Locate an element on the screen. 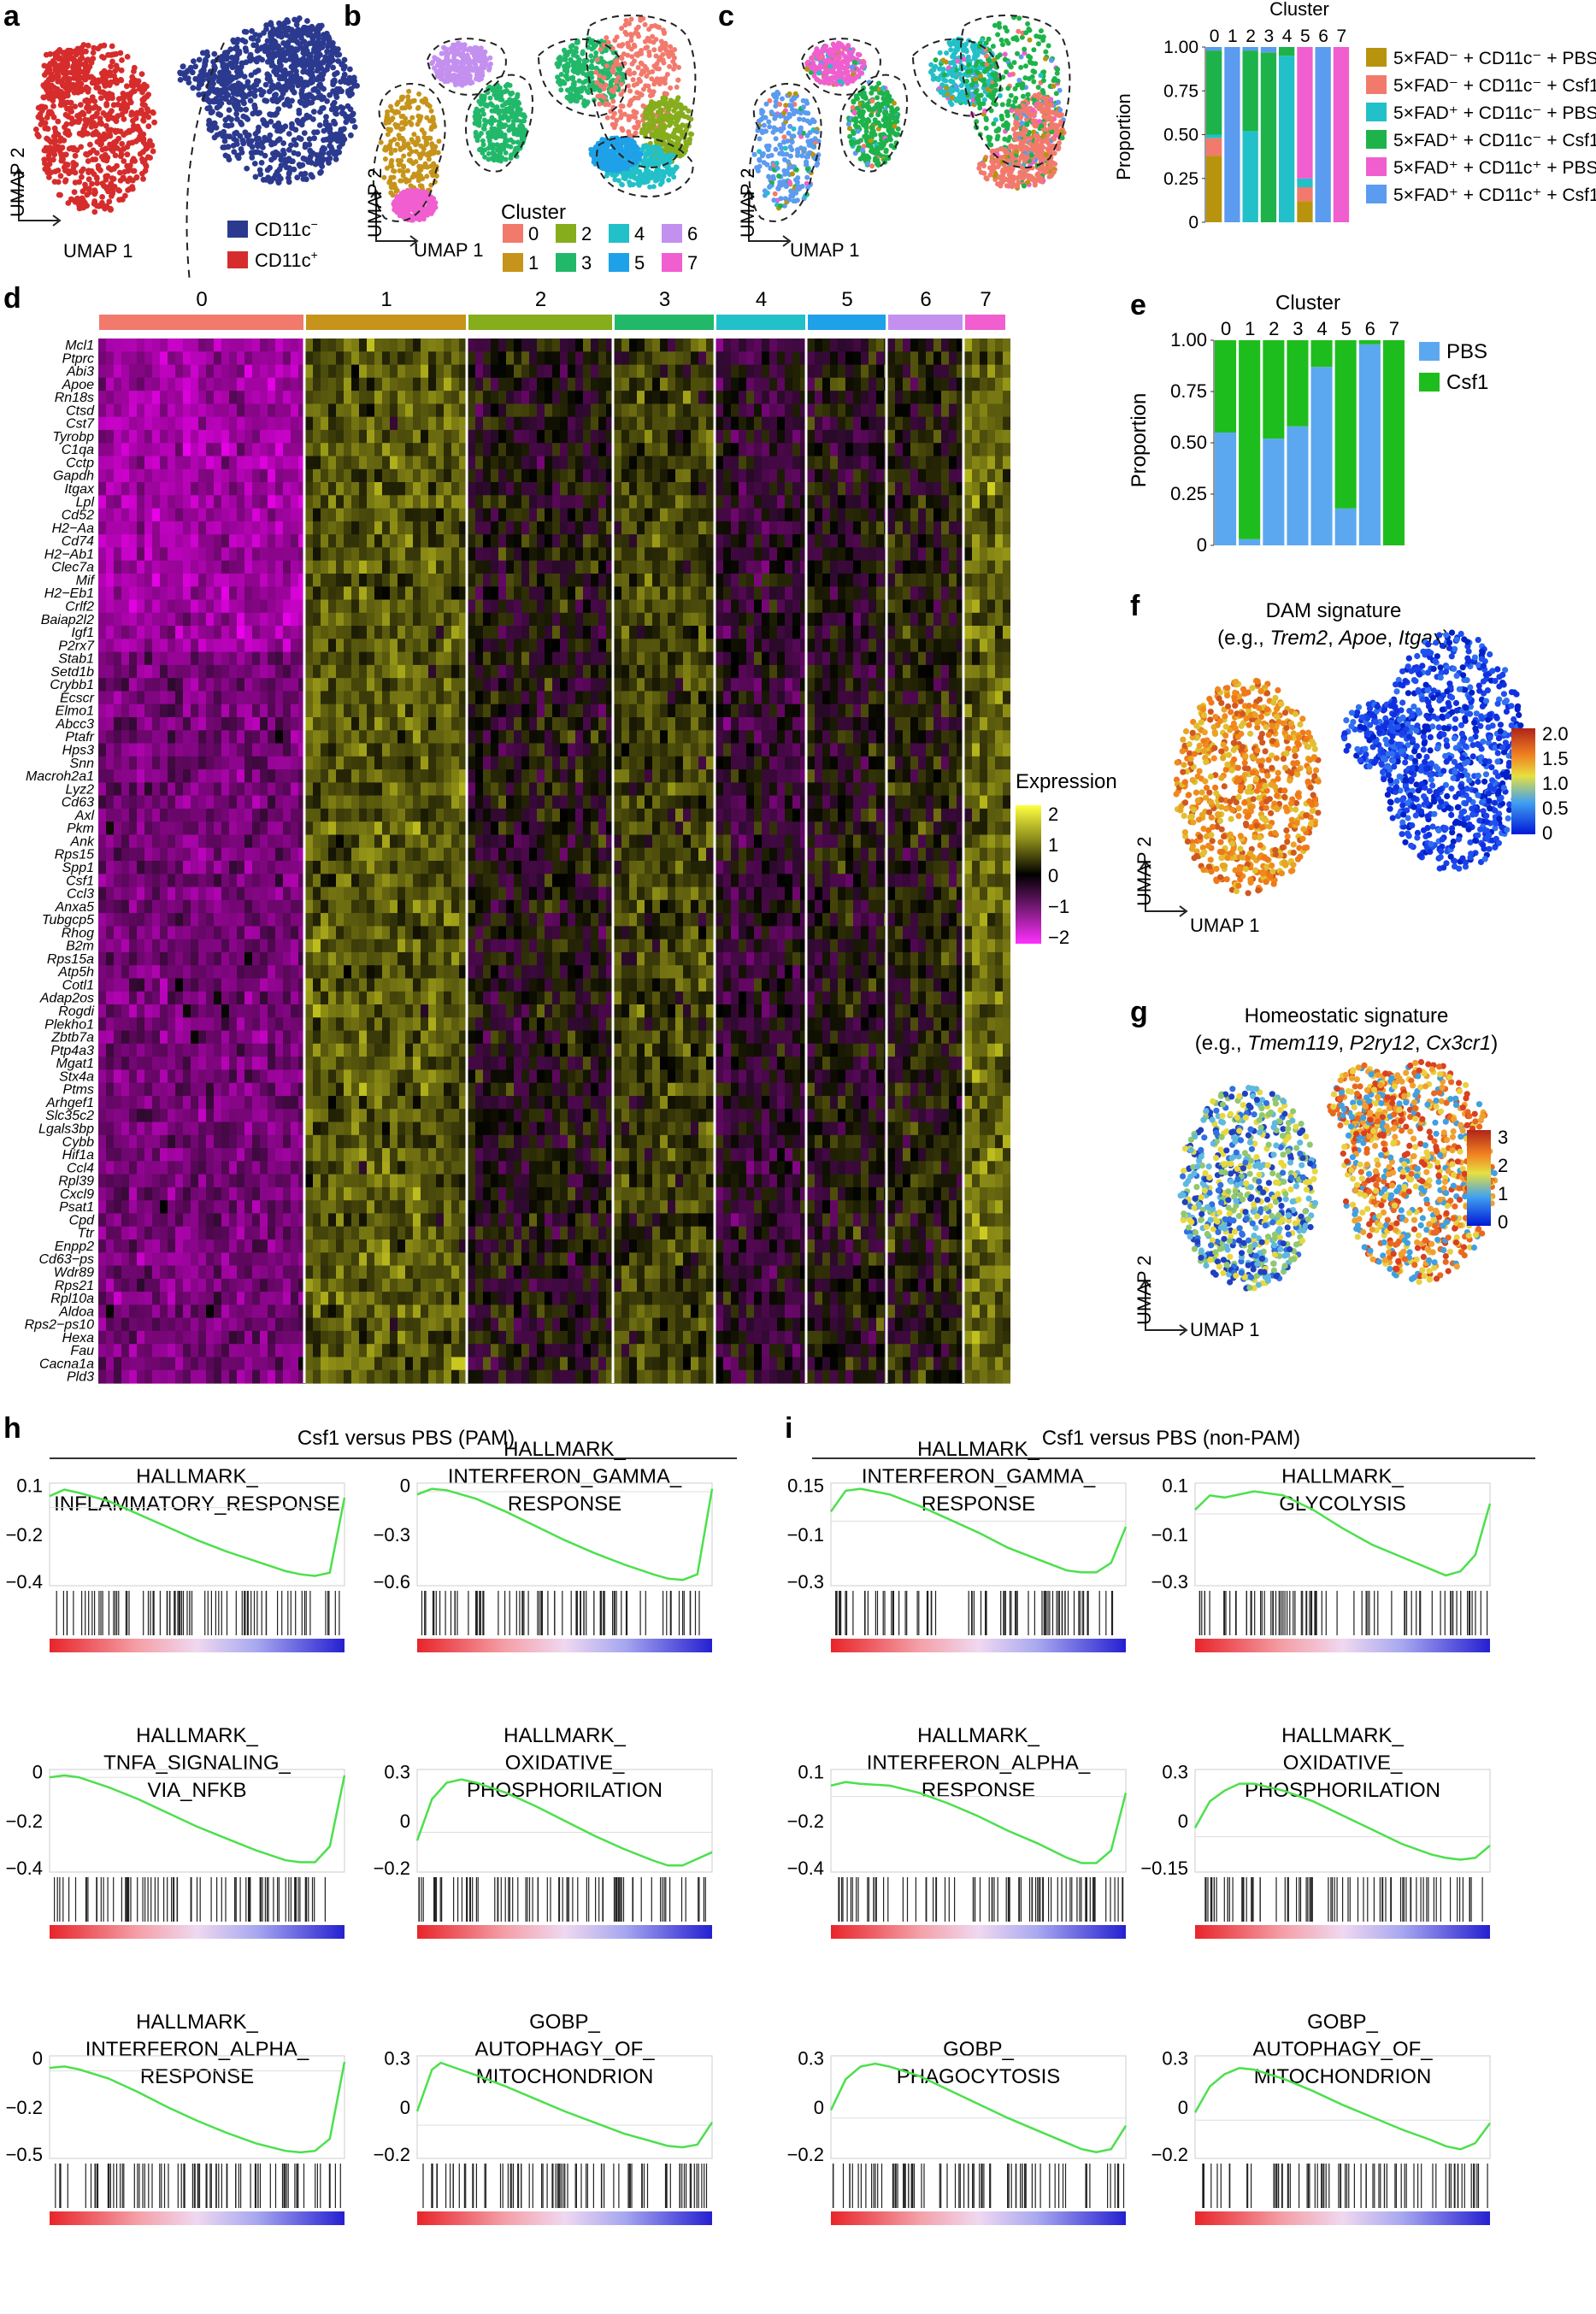 This screenshot has width=1596, height=2314. cluster-legend-label: 0 is located at coordinates (533, 233).